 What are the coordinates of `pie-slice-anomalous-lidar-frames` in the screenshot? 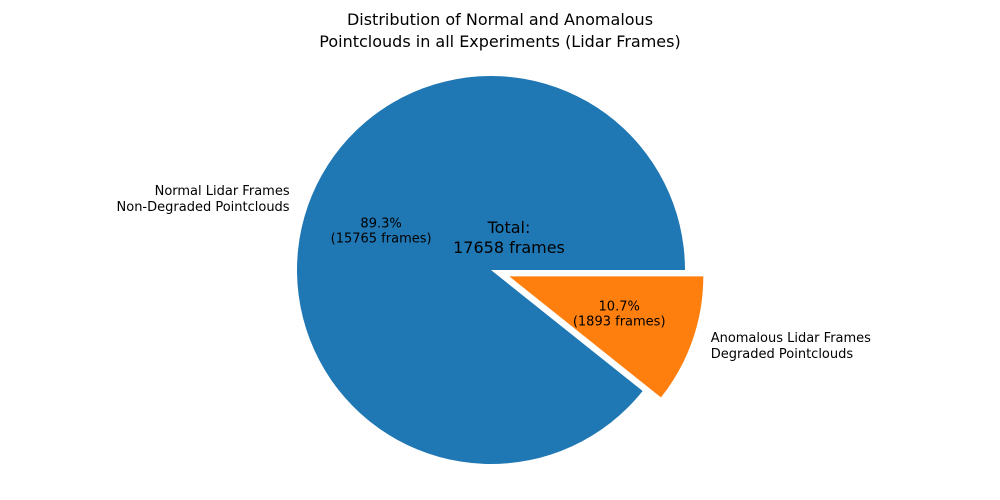 It's located at (606, 337).